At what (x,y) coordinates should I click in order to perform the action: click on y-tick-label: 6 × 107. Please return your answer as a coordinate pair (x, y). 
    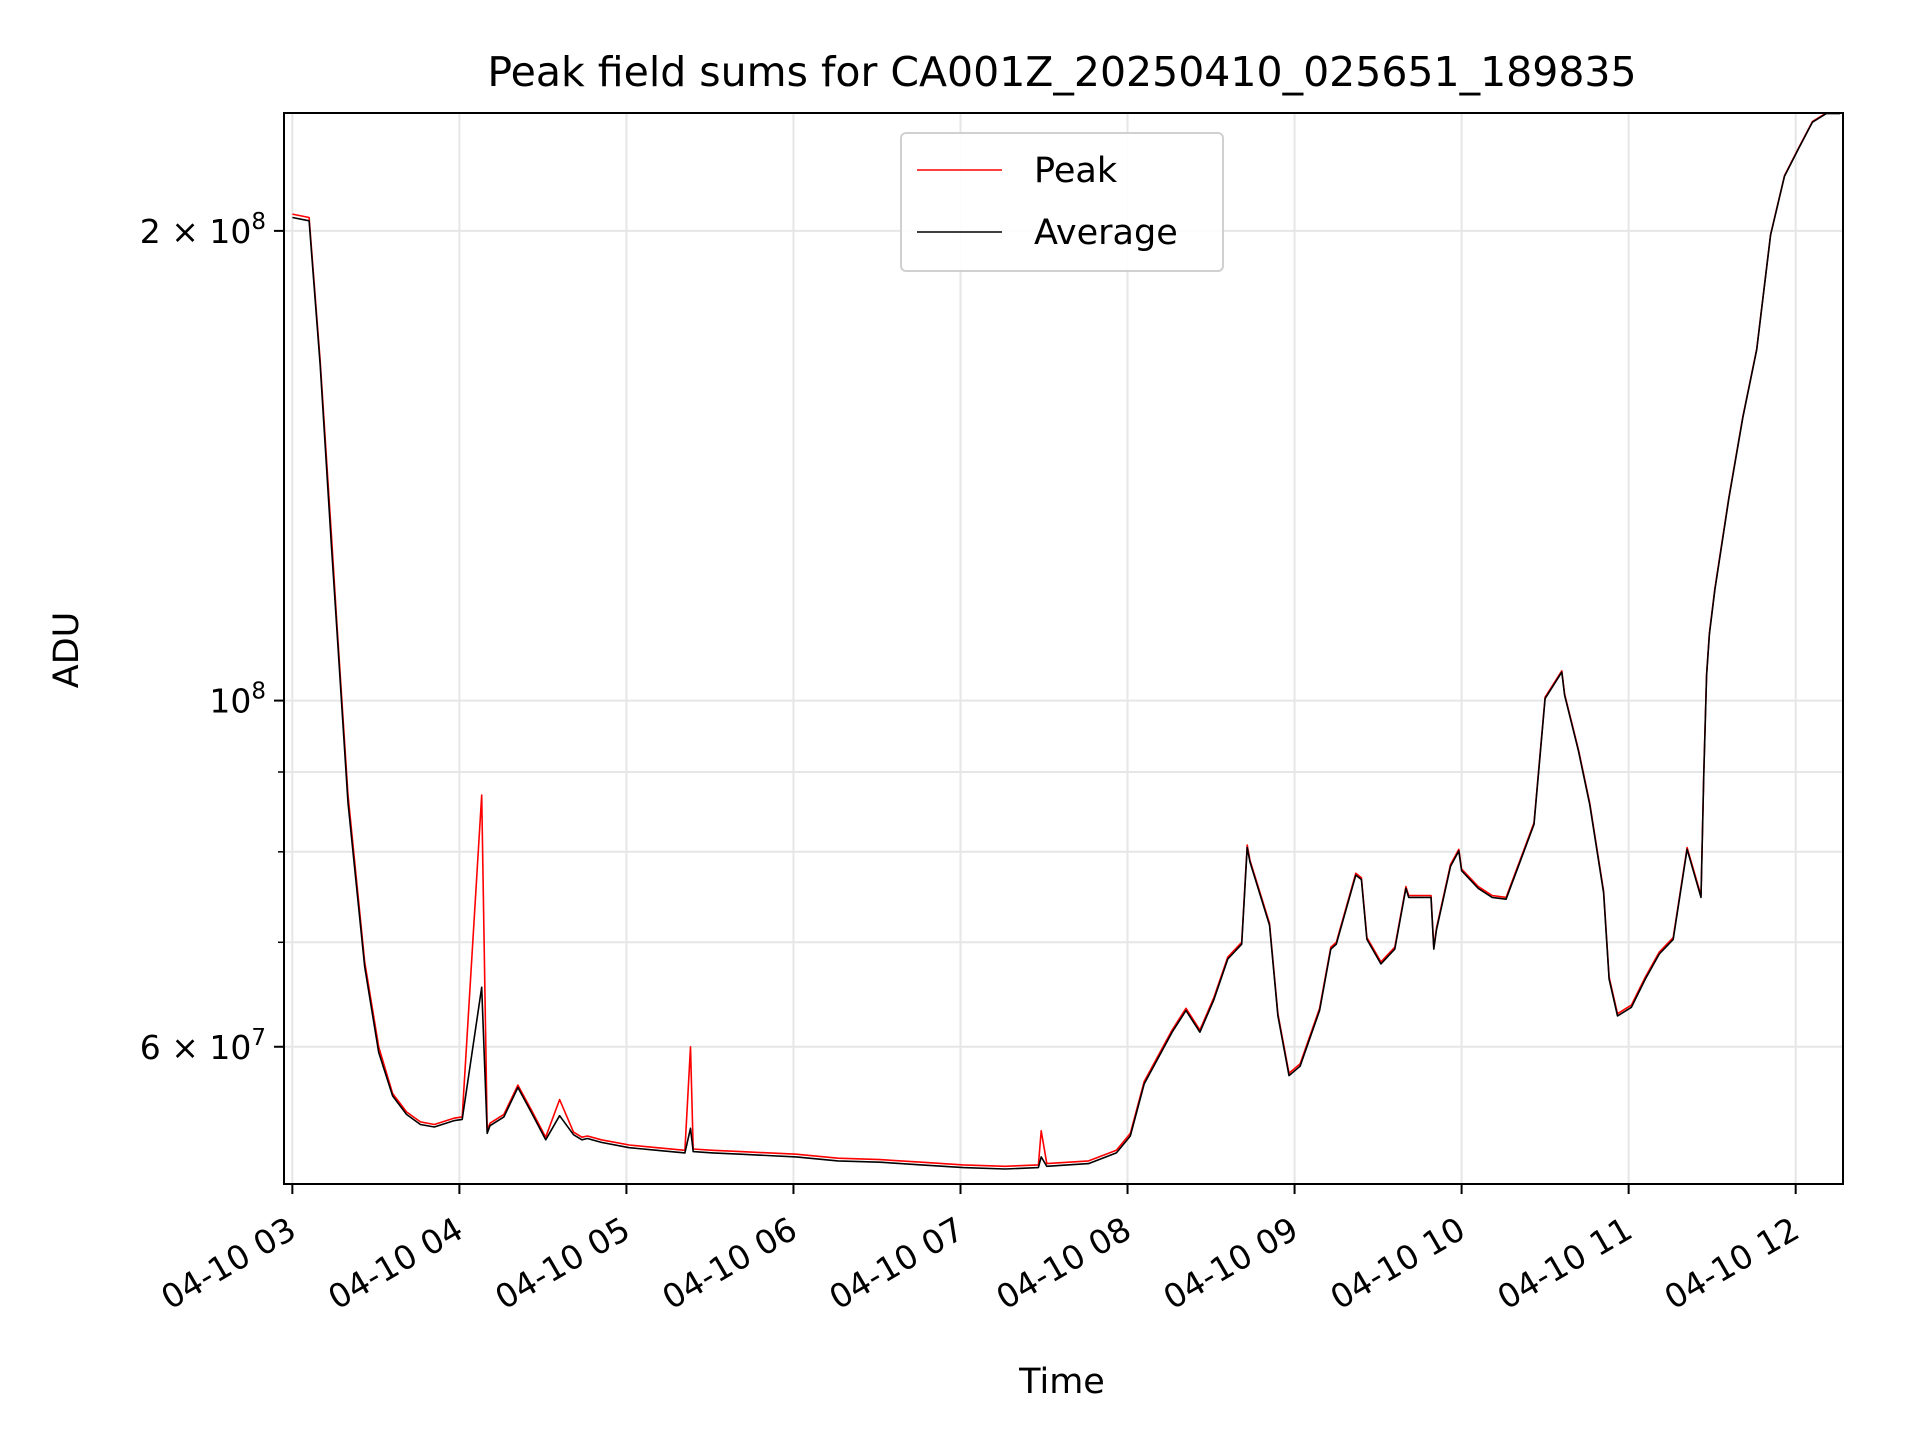
    Looking at the image, I should click on (203, 1046).